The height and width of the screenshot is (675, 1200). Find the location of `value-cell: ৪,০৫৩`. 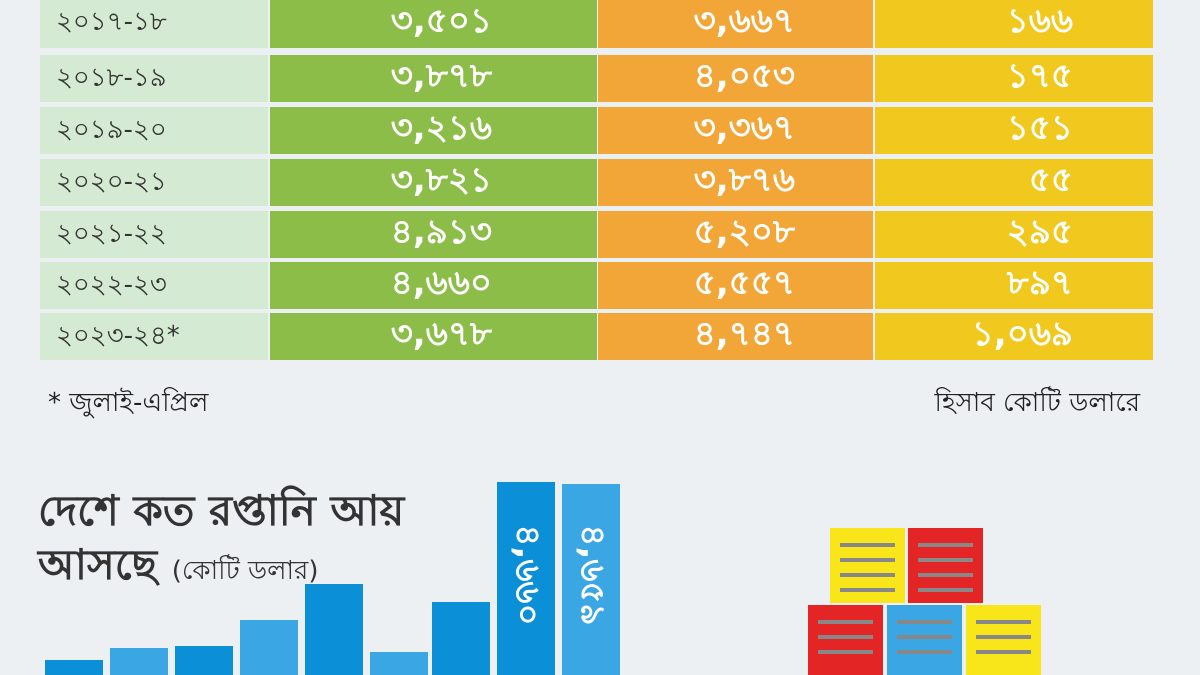

value-cell: ৪,০৫৩ is located at coordinates (735, 78).